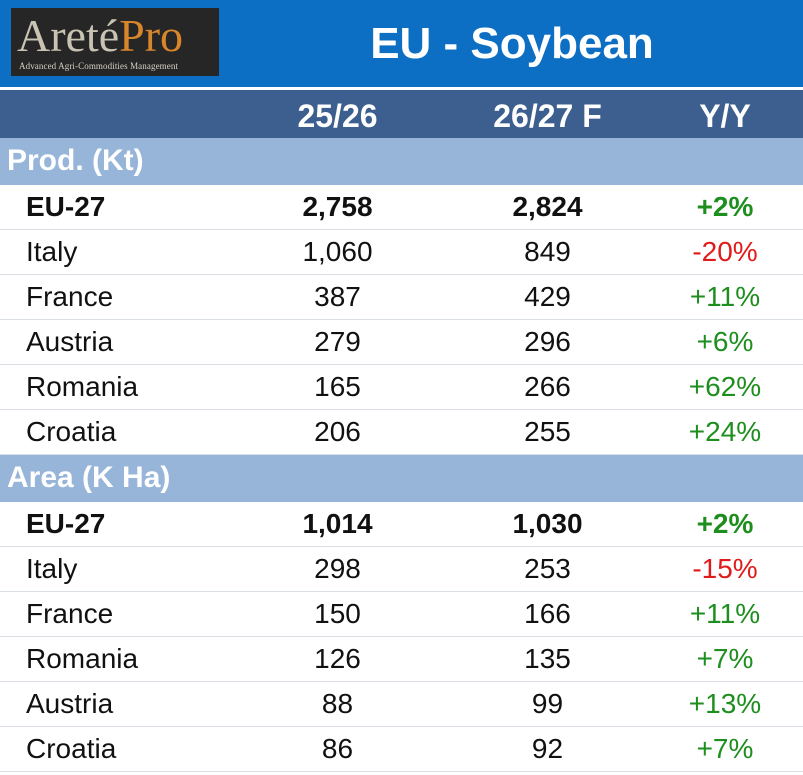 The width and height of the screenshot is (803, 775). Describe the element at coordinates (725, 341) in the screenshot. I see `value-yy: +6%` at that location.